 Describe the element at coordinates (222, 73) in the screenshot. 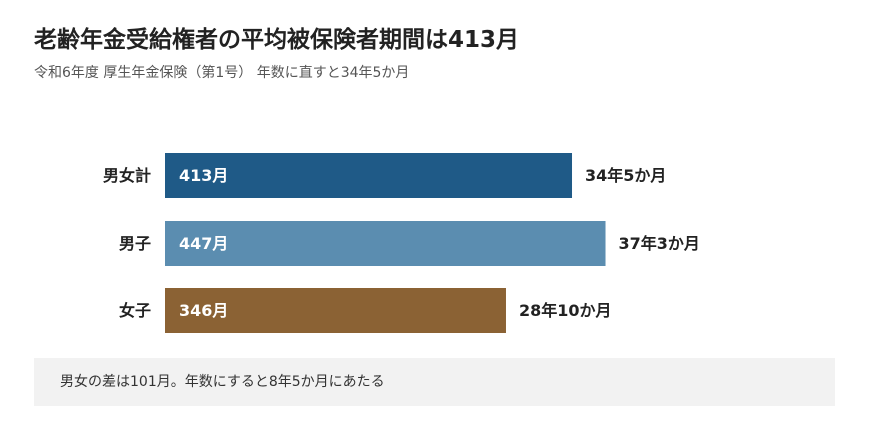

I see `chart-subtitle: 令和6年度 厚生年金保険（第1号） 年数に直すと34年5か月` at that location.